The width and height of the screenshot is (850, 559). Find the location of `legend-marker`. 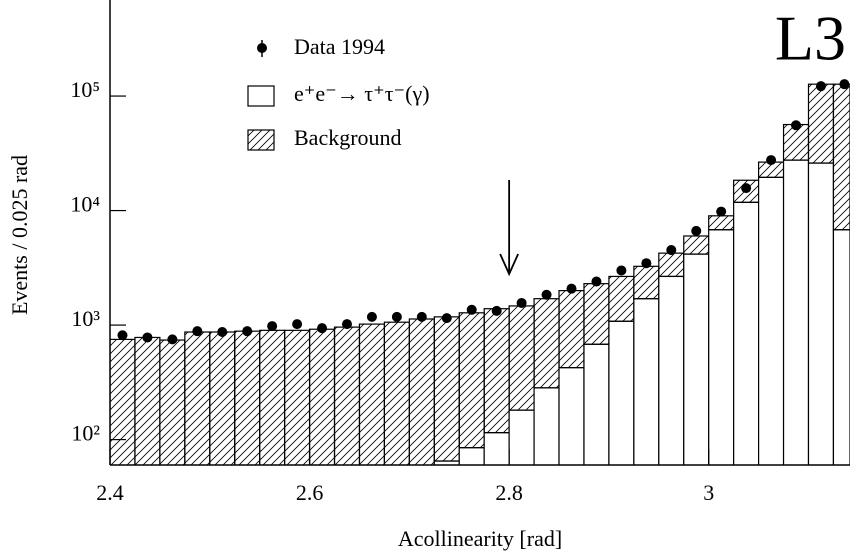

legend-marker is located at coordinates (262, 48).